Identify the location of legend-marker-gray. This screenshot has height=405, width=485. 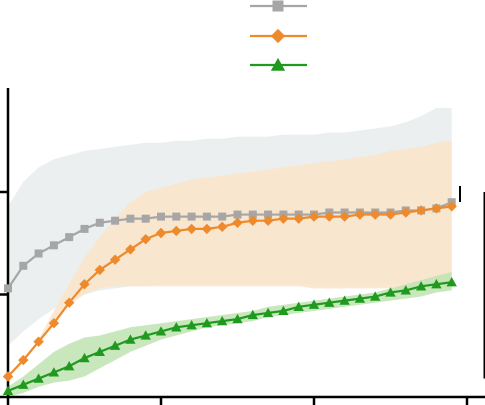
(278, 6).